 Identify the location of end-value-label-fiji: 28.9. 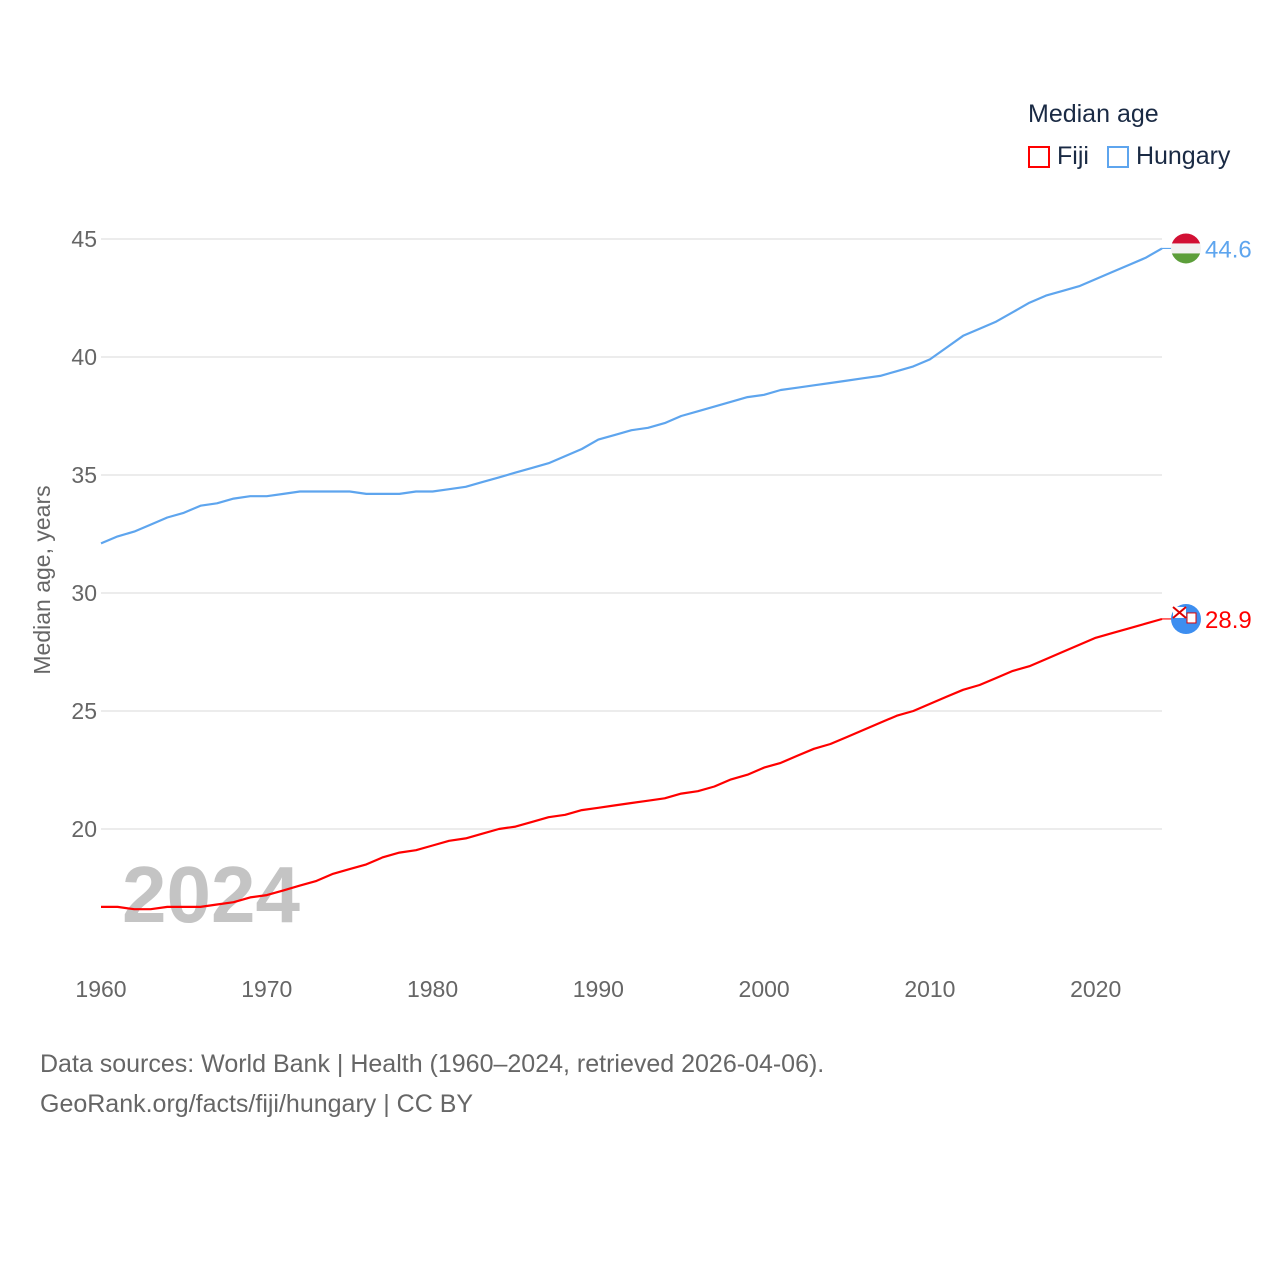
(1228, 620).